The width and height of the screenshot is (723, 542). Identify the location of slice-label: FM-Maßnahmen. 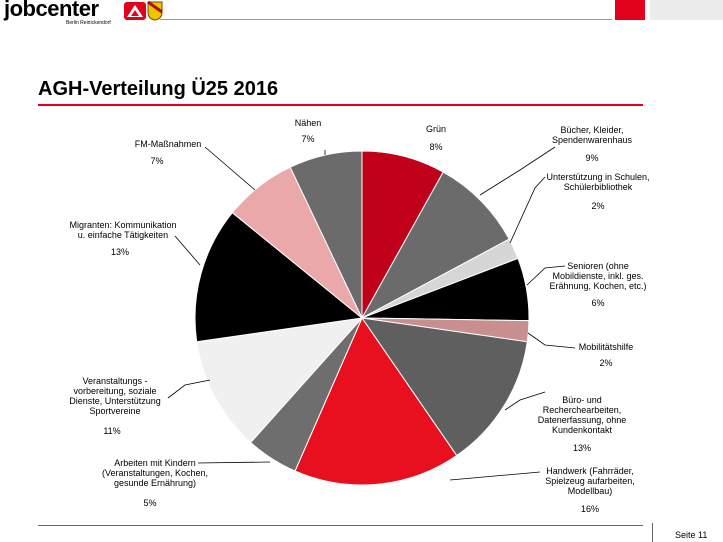
(168, 144).